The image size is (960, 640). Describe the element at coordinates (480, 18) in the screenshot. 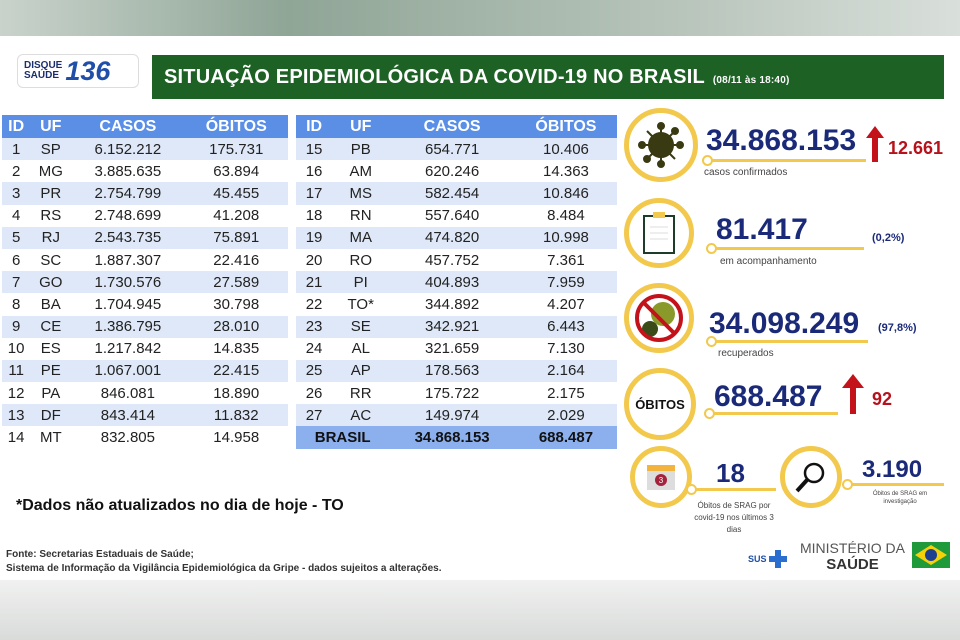

I see `background-top` at that location.